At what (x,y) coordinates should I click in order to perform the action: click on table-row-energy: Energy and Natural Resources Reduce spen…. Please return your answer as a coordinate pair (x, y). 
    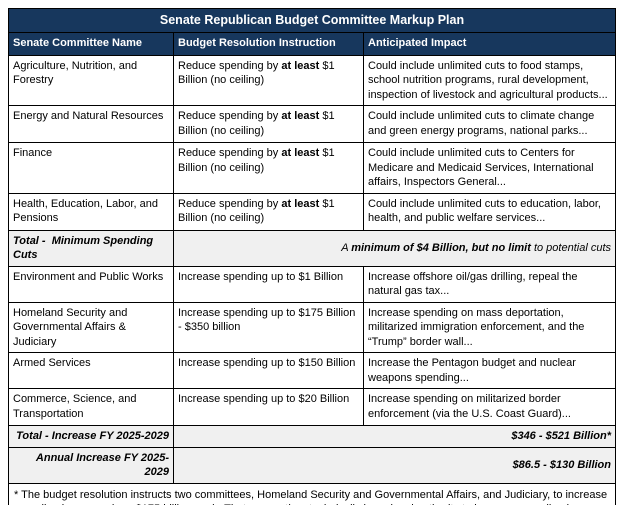
    Looking at the image, I should click on (312, 124).